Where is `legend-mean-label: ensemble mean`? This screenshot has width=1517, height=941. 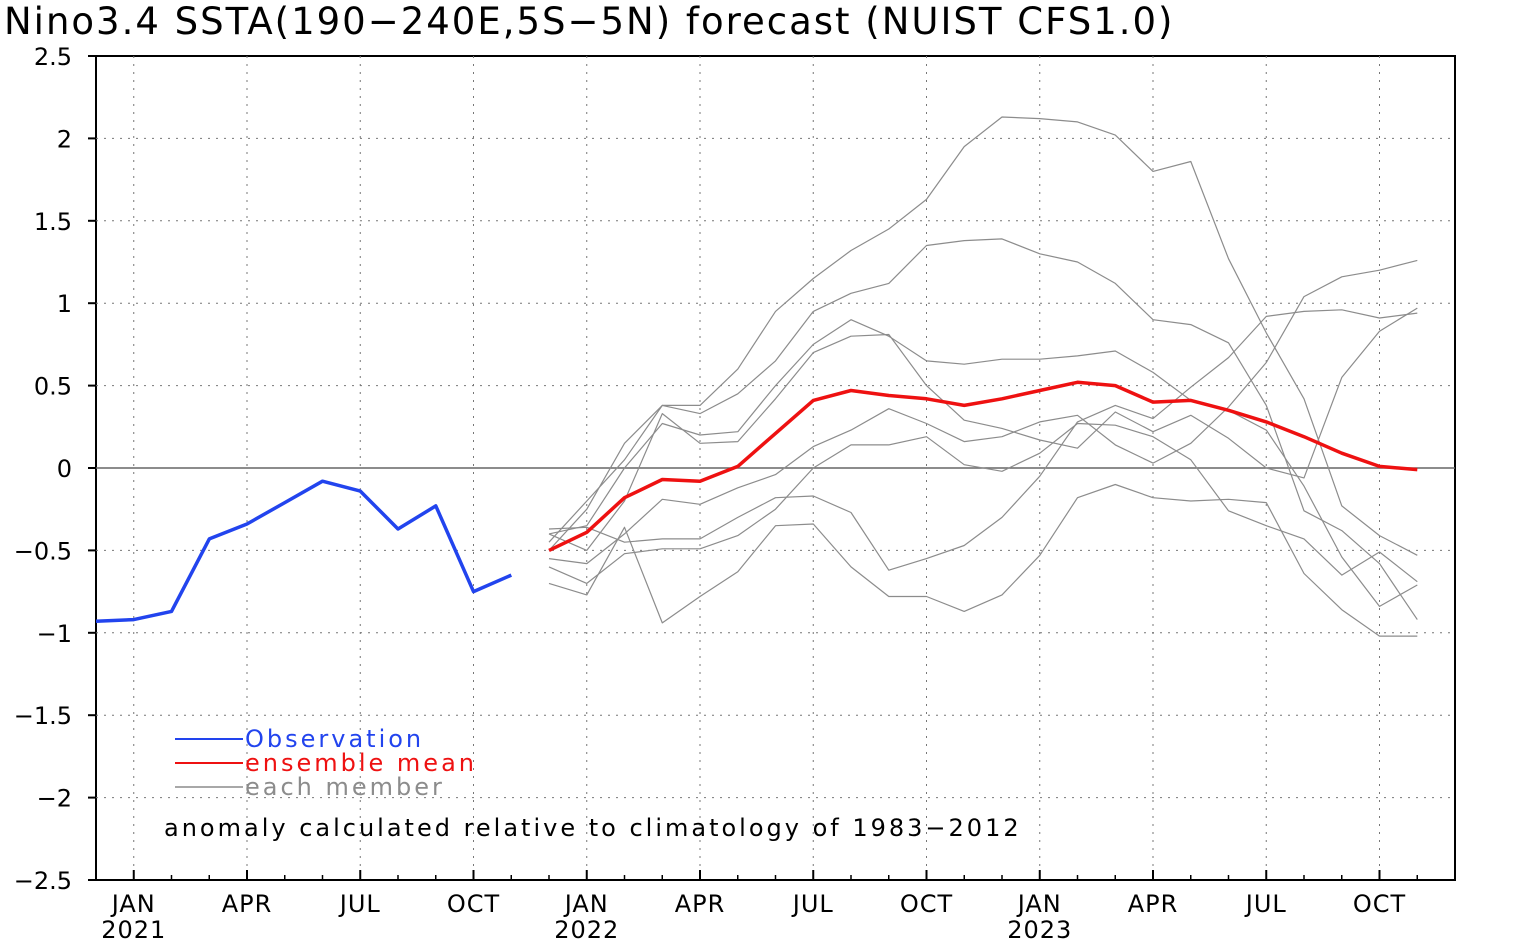
legend-mean-label: ensemble mean is located at coordinates (361, 763).